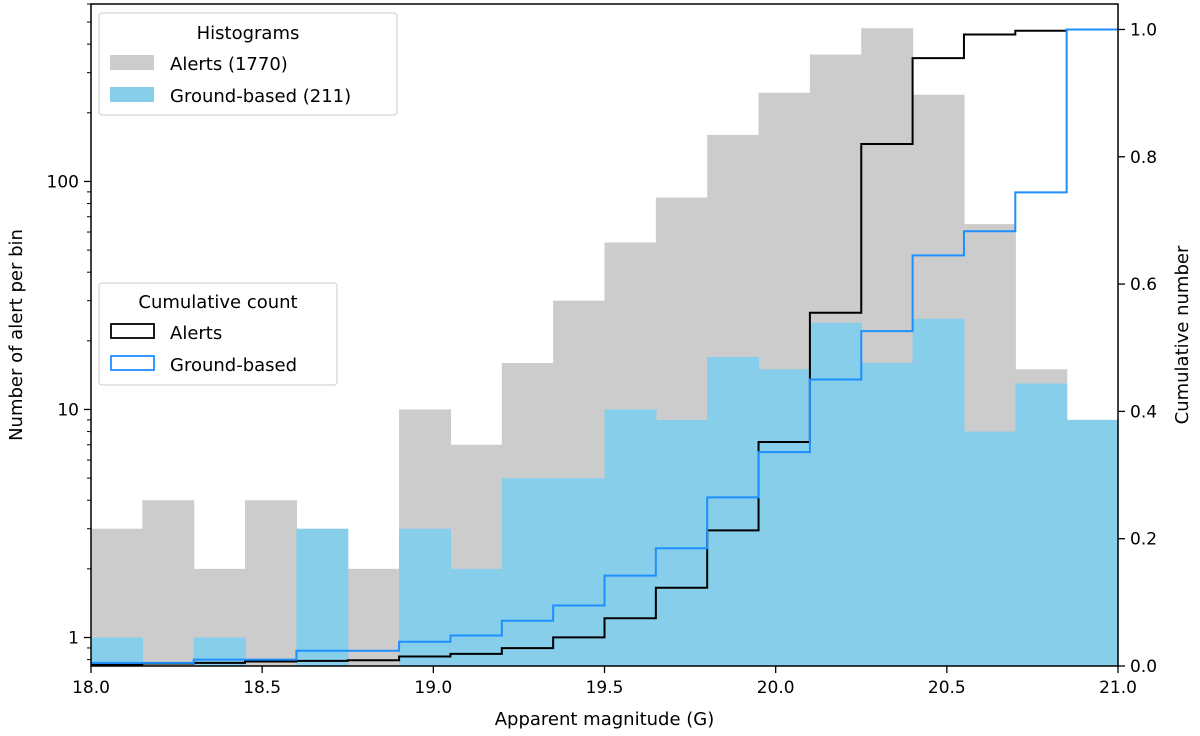 Image resolution: width=1200 pixels, height=736 pixels. I want to click on y-axis-left: 1 10 100, so click(69, 332).